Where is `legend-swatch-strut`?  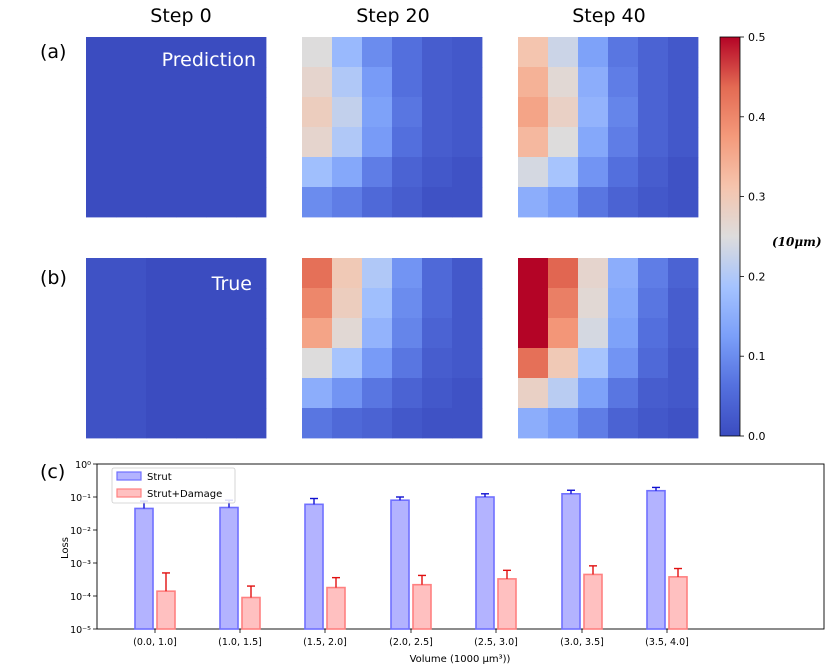
legend-swatch-strut is located at coordinates (129, 476).